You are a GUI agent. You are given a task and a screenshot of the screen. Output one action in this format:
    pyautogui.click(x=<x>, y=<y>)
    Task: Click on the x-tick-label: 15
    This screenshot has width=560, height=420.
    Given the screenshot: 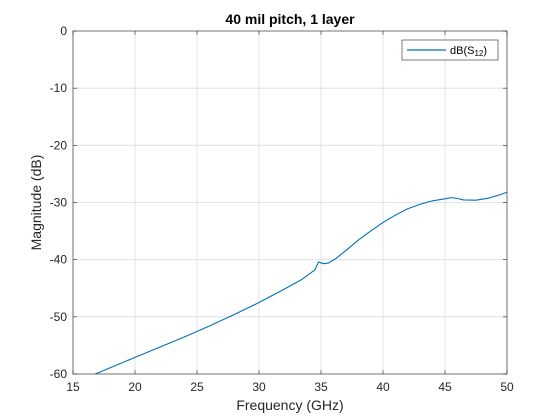 What is the action you would take?
    pyautogui.click(x=73, y=387)
    